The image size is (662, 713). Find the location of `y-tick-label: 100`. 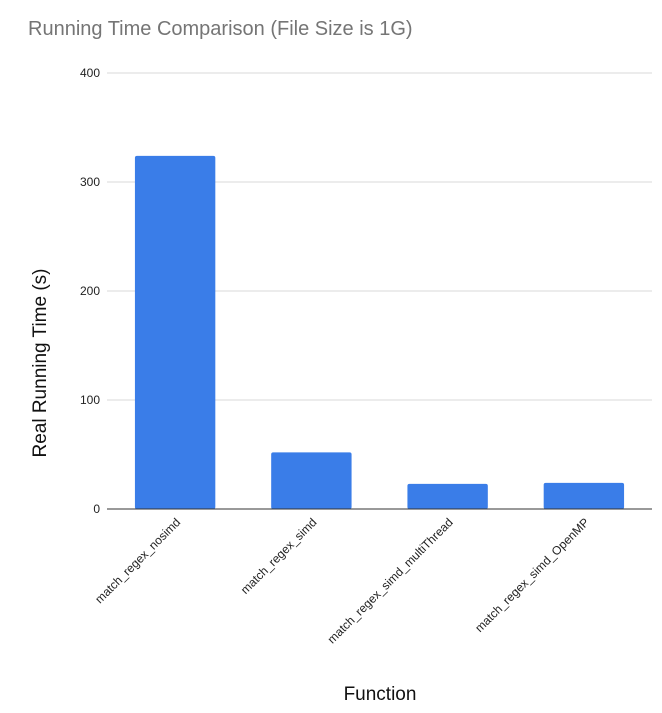

y-tick-label: 100 is located at coordinates (90, 400).